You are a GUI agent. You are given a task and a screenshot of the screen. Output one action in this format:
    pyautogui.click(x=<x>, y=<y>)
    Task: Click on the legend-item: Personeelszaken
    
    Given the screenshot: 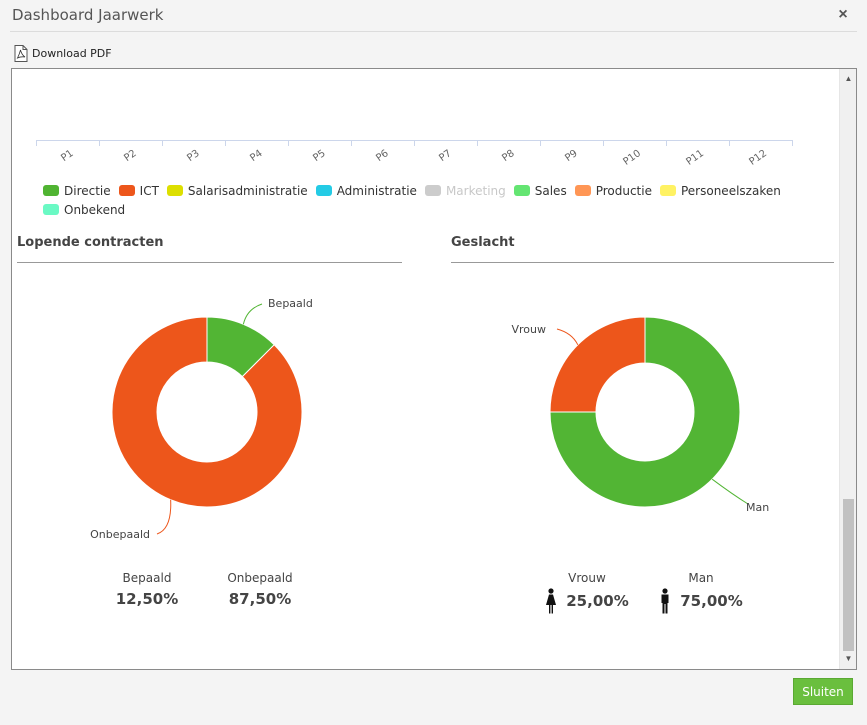 What is the action you would take?
    pyautogui.click(x=720, y=191)
    